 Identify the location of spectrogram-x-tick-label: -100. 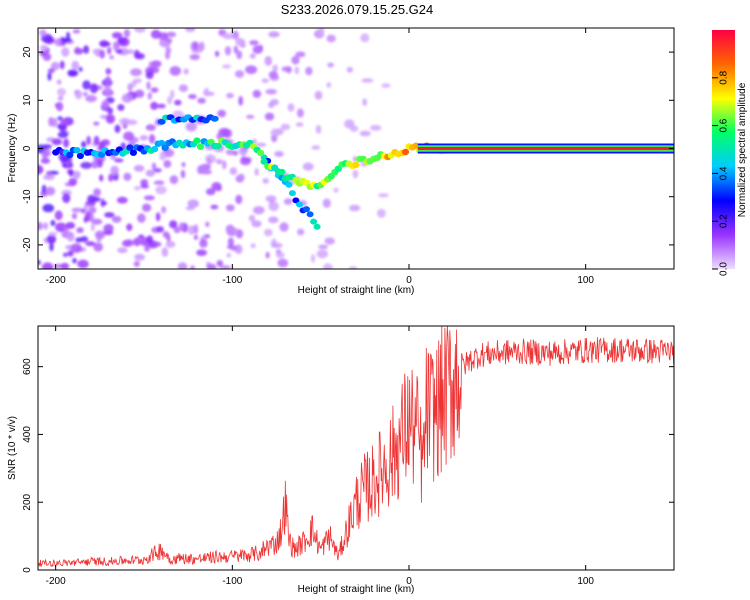
(232, 280).